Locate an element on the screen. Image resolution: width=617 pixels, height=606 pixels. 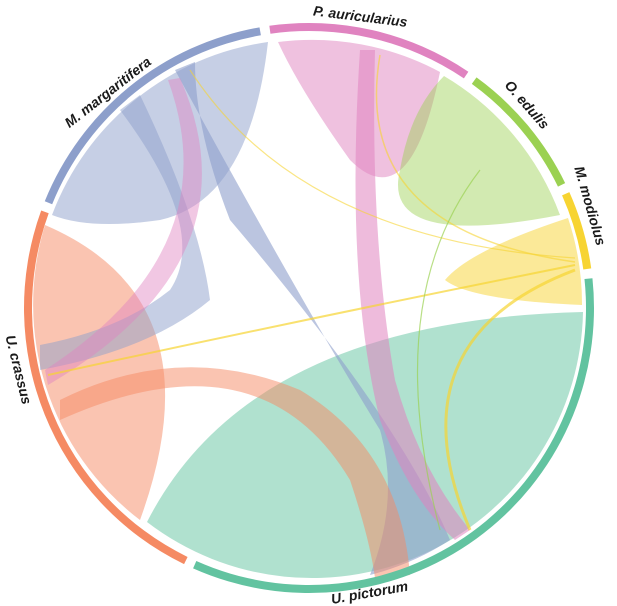
ribbon-o-edulis-u-pictorum is located at coordinates (449, 350).